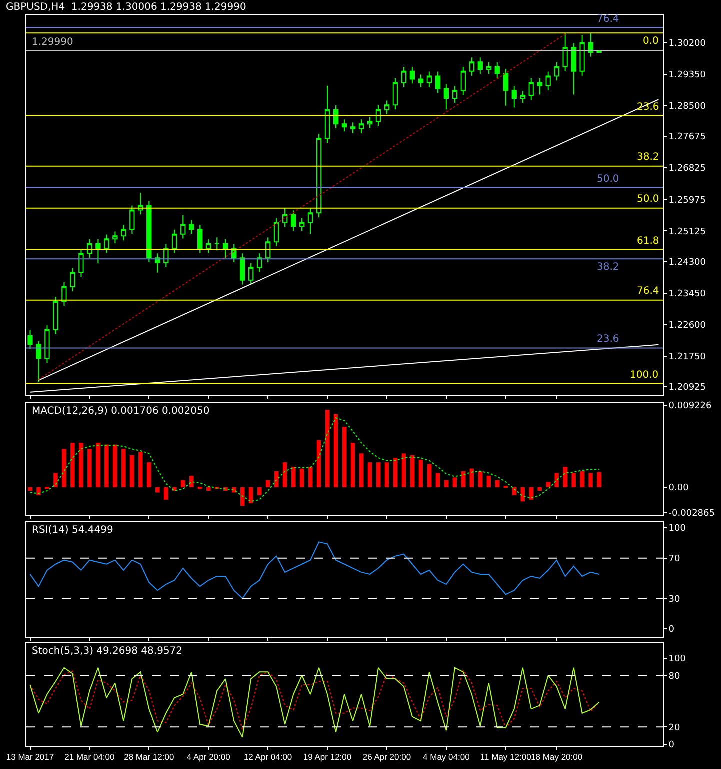 The image size is (721, 769). I want to click on x-tick-label: 13 Mar 2017, so click(30, 757).